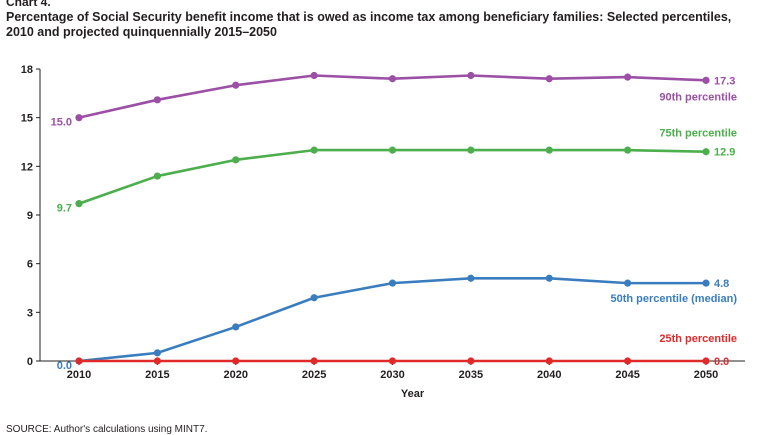  I want to click on y-tick-label: 3, so click(30, 313).